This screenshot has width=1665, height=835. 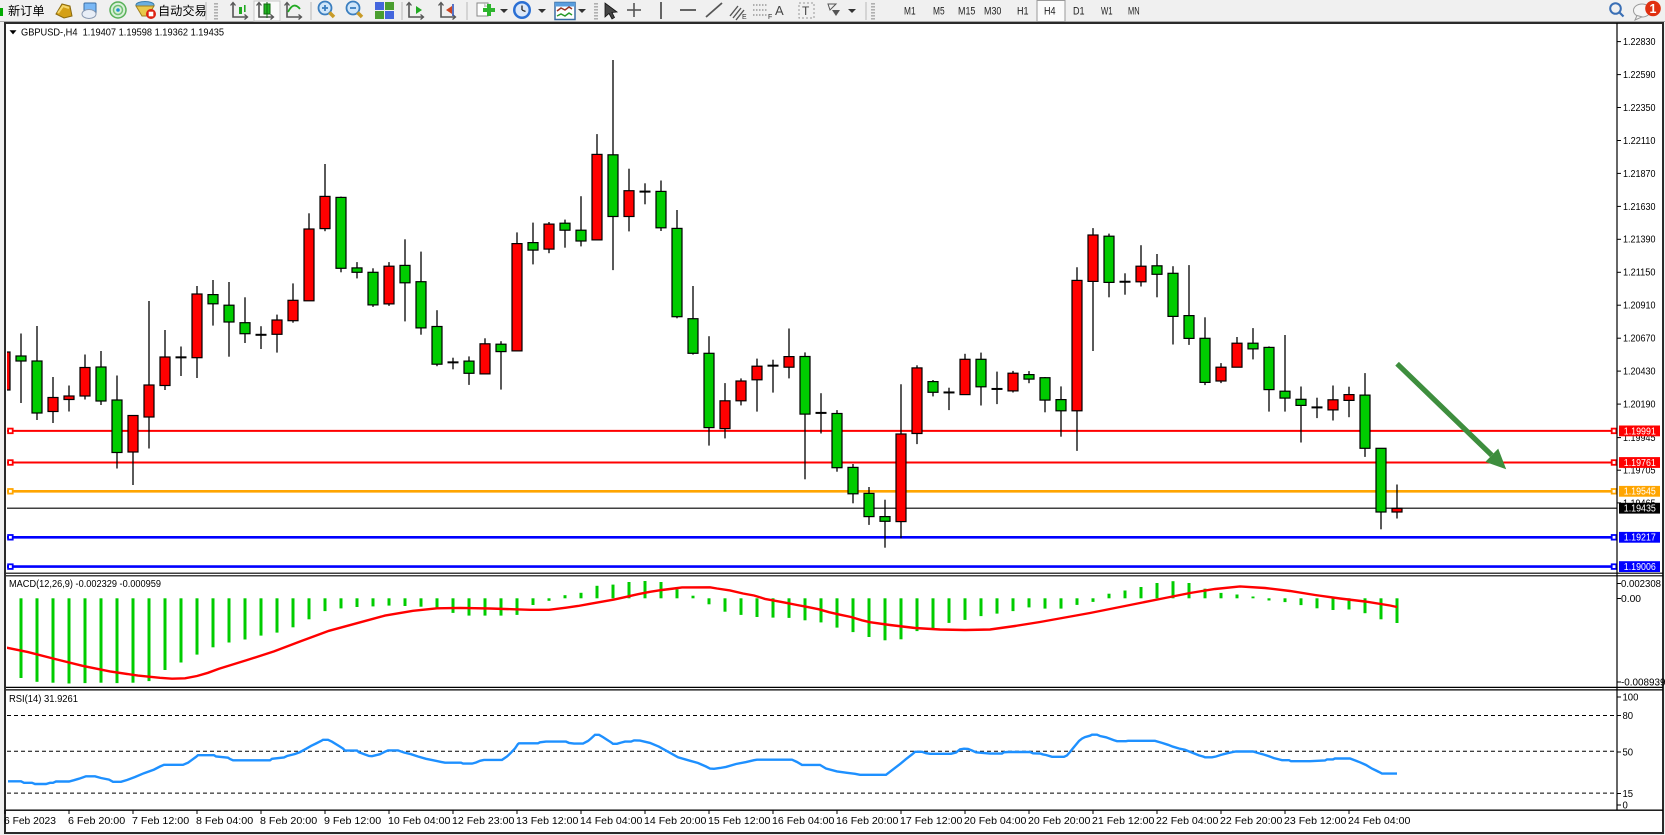 What do you see at coordinates (1653, 9) in the screenshot?
I see `svg-text: 1` at bounding box center [1653, 9].